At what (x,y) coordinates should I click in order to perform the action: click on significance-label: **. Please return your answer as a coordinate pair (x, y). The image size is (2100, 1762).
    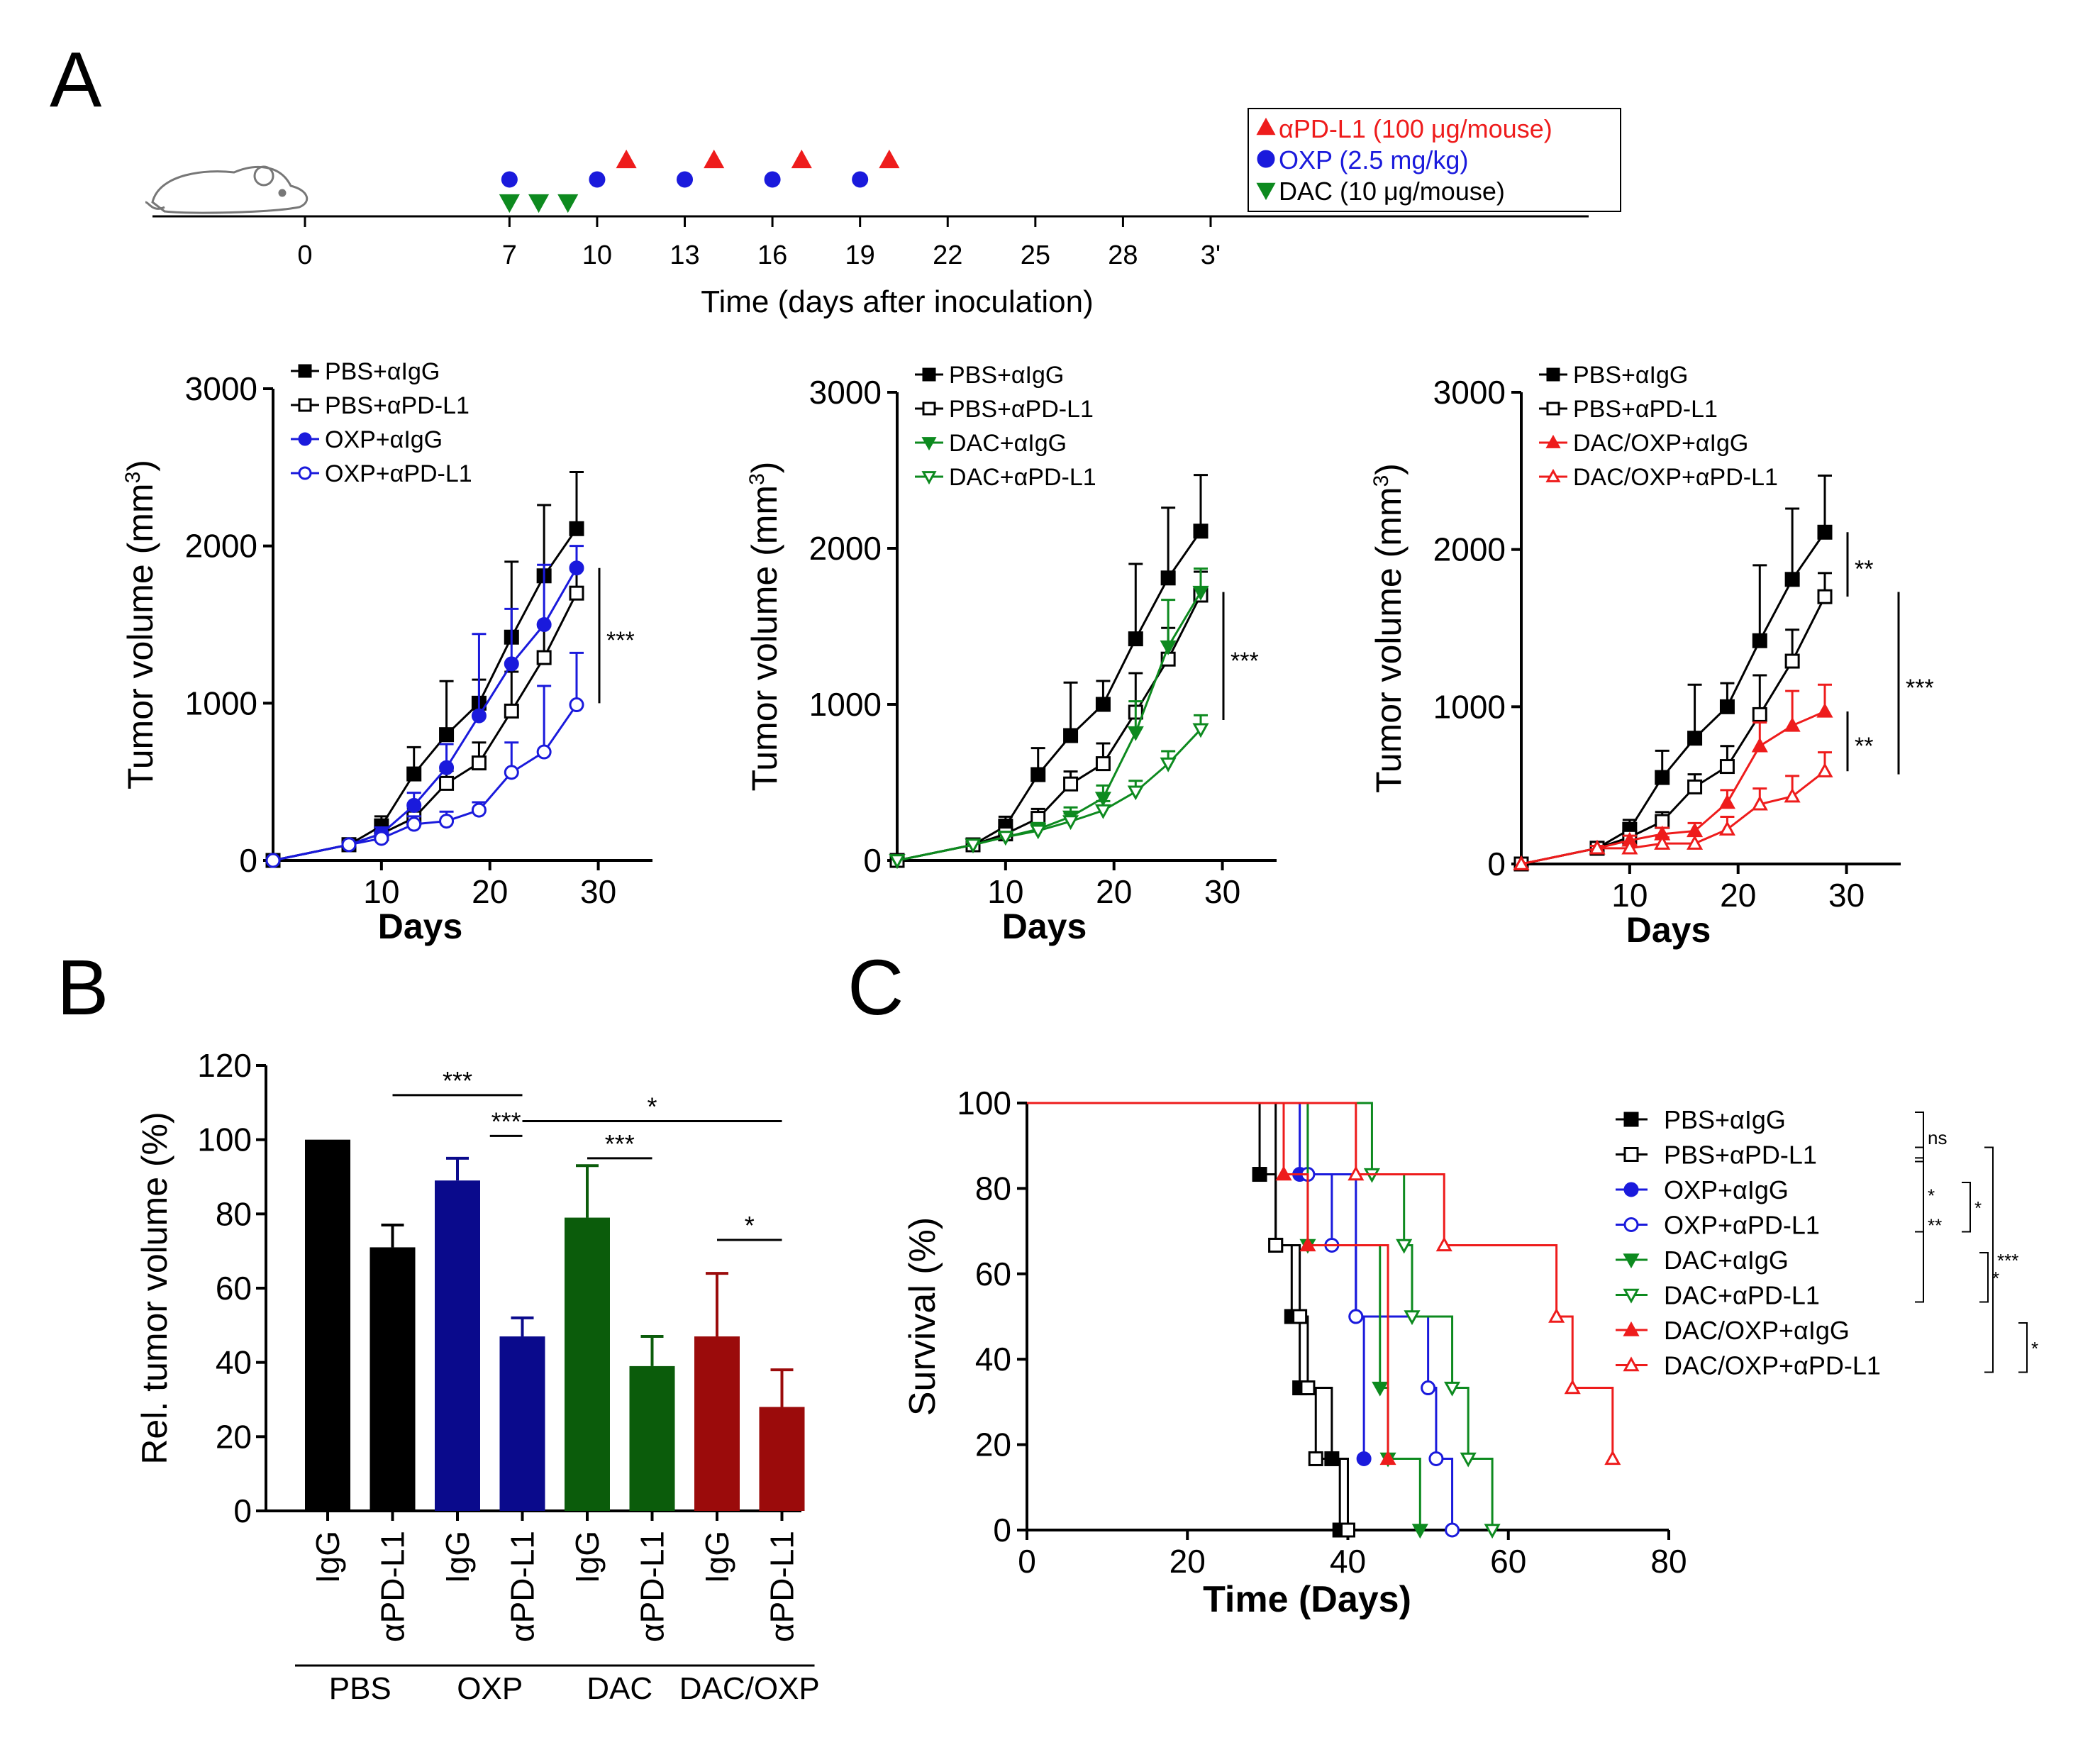
    Looking at the image, I should click on (1935, 1226).